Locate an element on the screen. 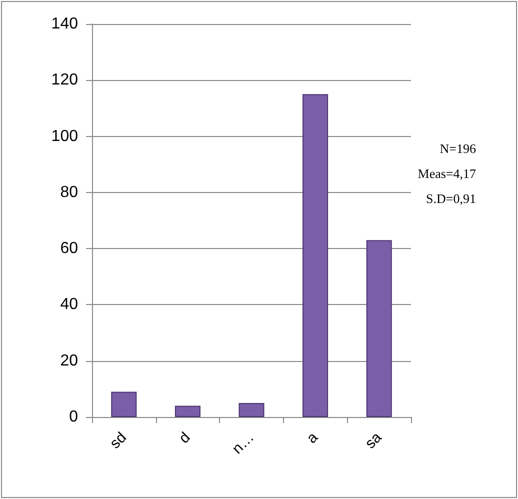 This screenshot has width=518, height=499. text: Meas=4,17 is located at coordinates (447, 173).